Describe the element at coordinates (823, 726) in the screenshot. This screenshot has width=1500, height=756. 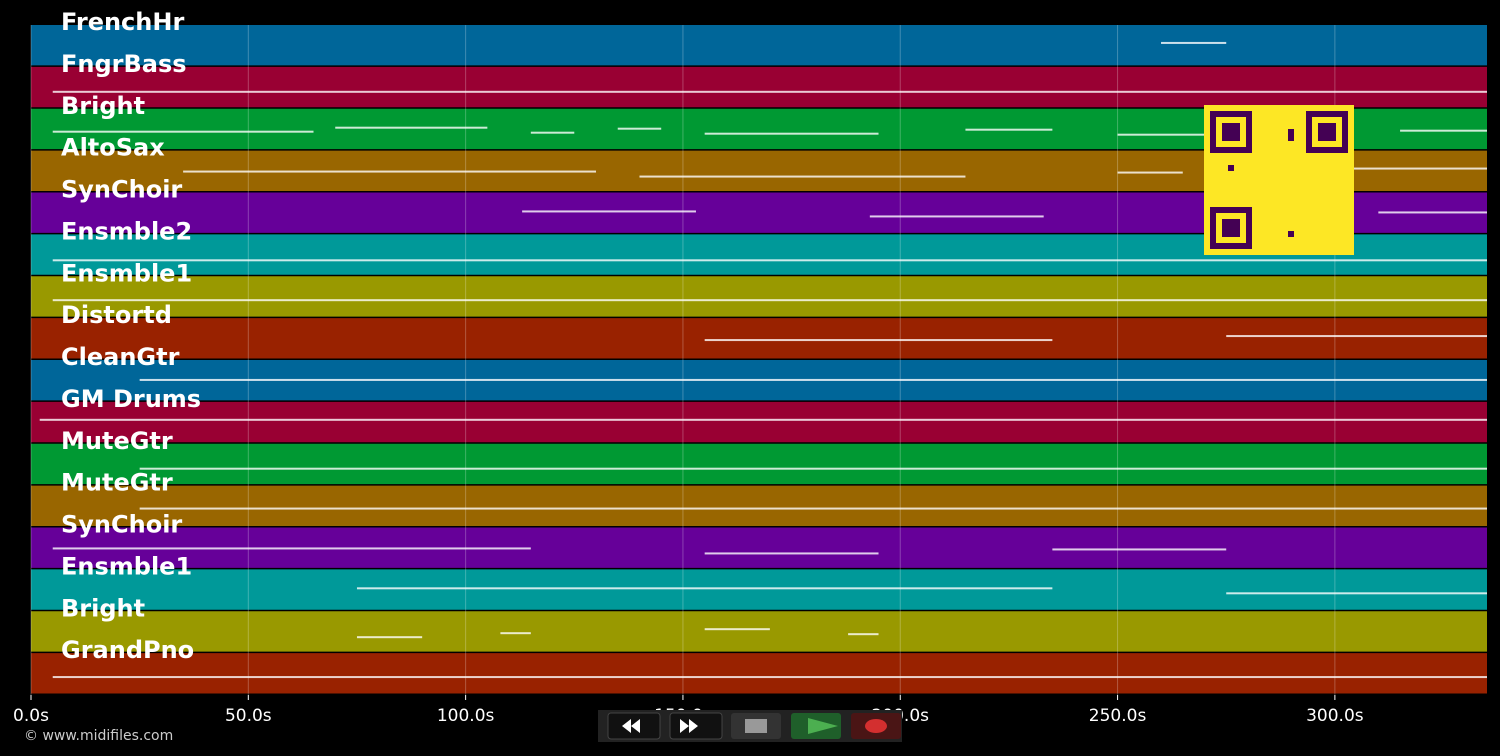
I see `play-icon` at that location.